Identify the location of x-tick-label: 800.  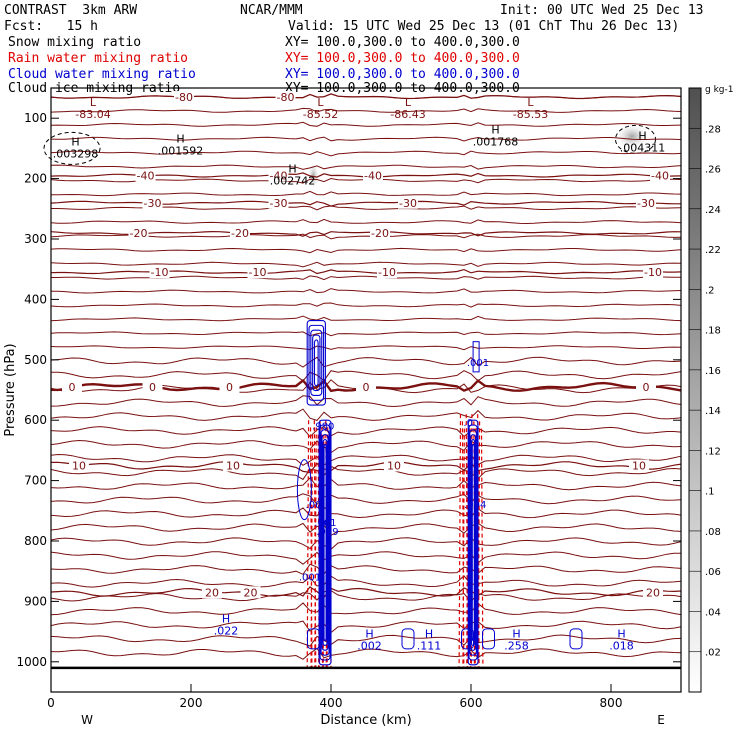
(611, 703).